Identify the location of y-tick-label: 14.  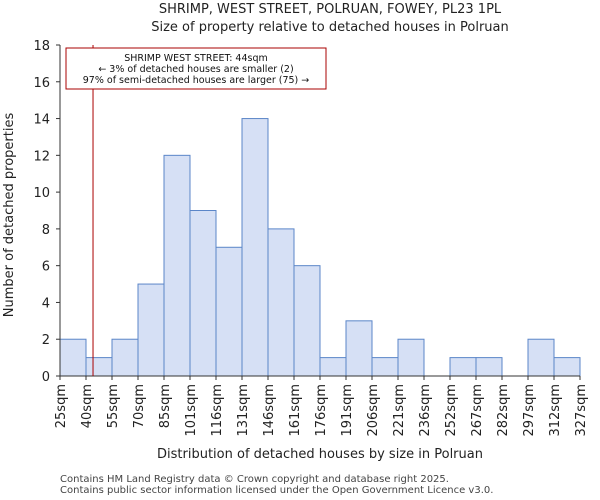
(41, 120).